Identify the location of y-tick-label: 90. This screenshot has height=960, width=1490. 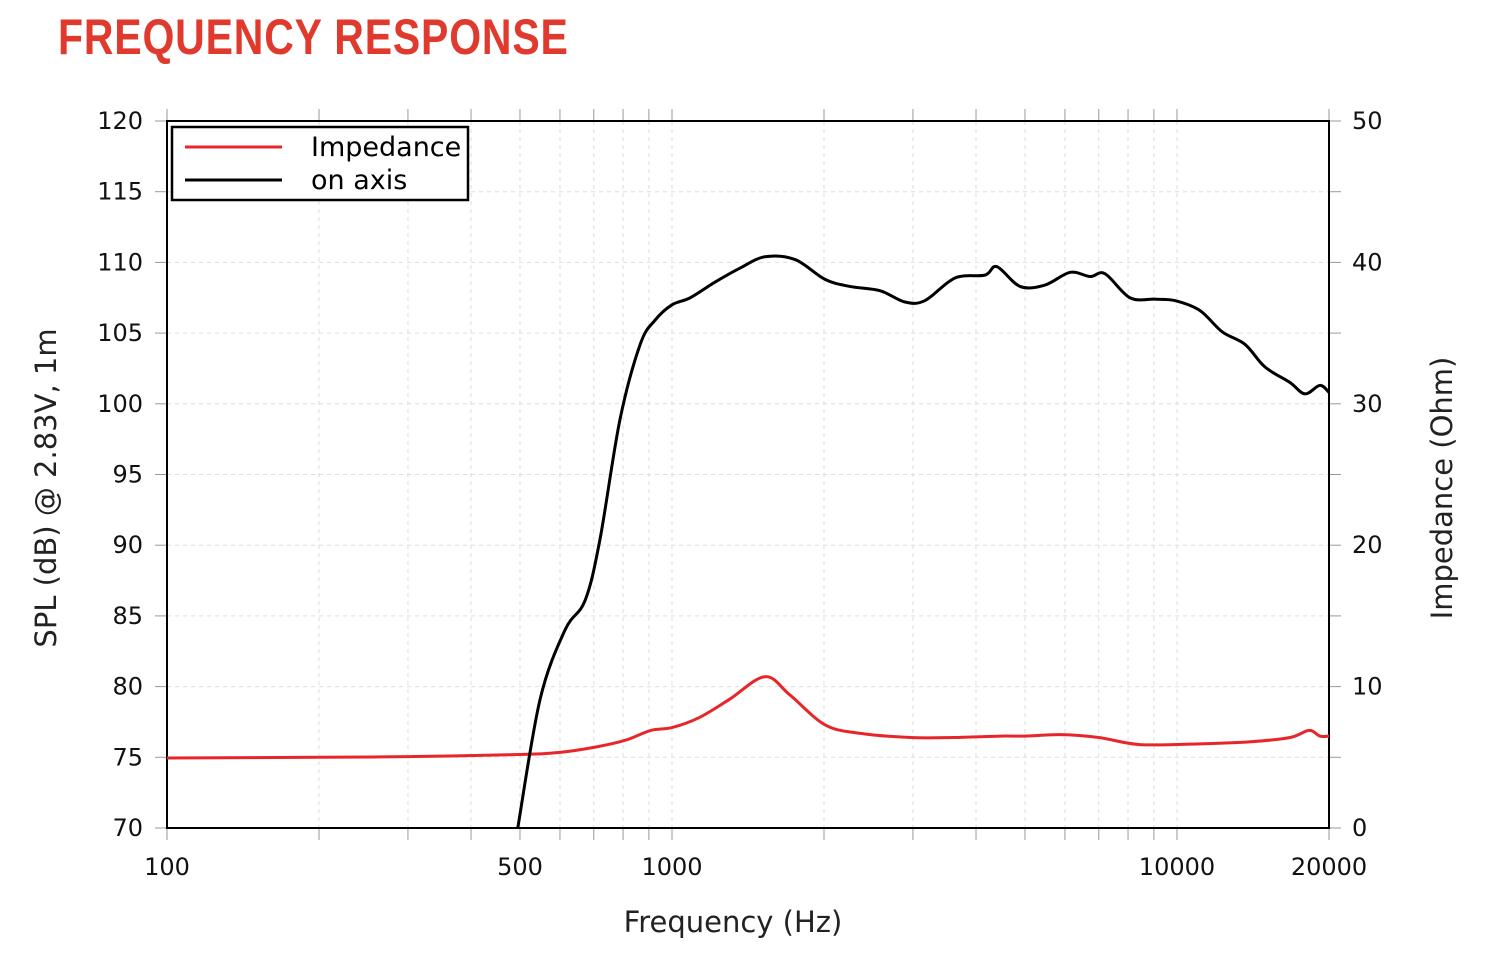
(127, 545).